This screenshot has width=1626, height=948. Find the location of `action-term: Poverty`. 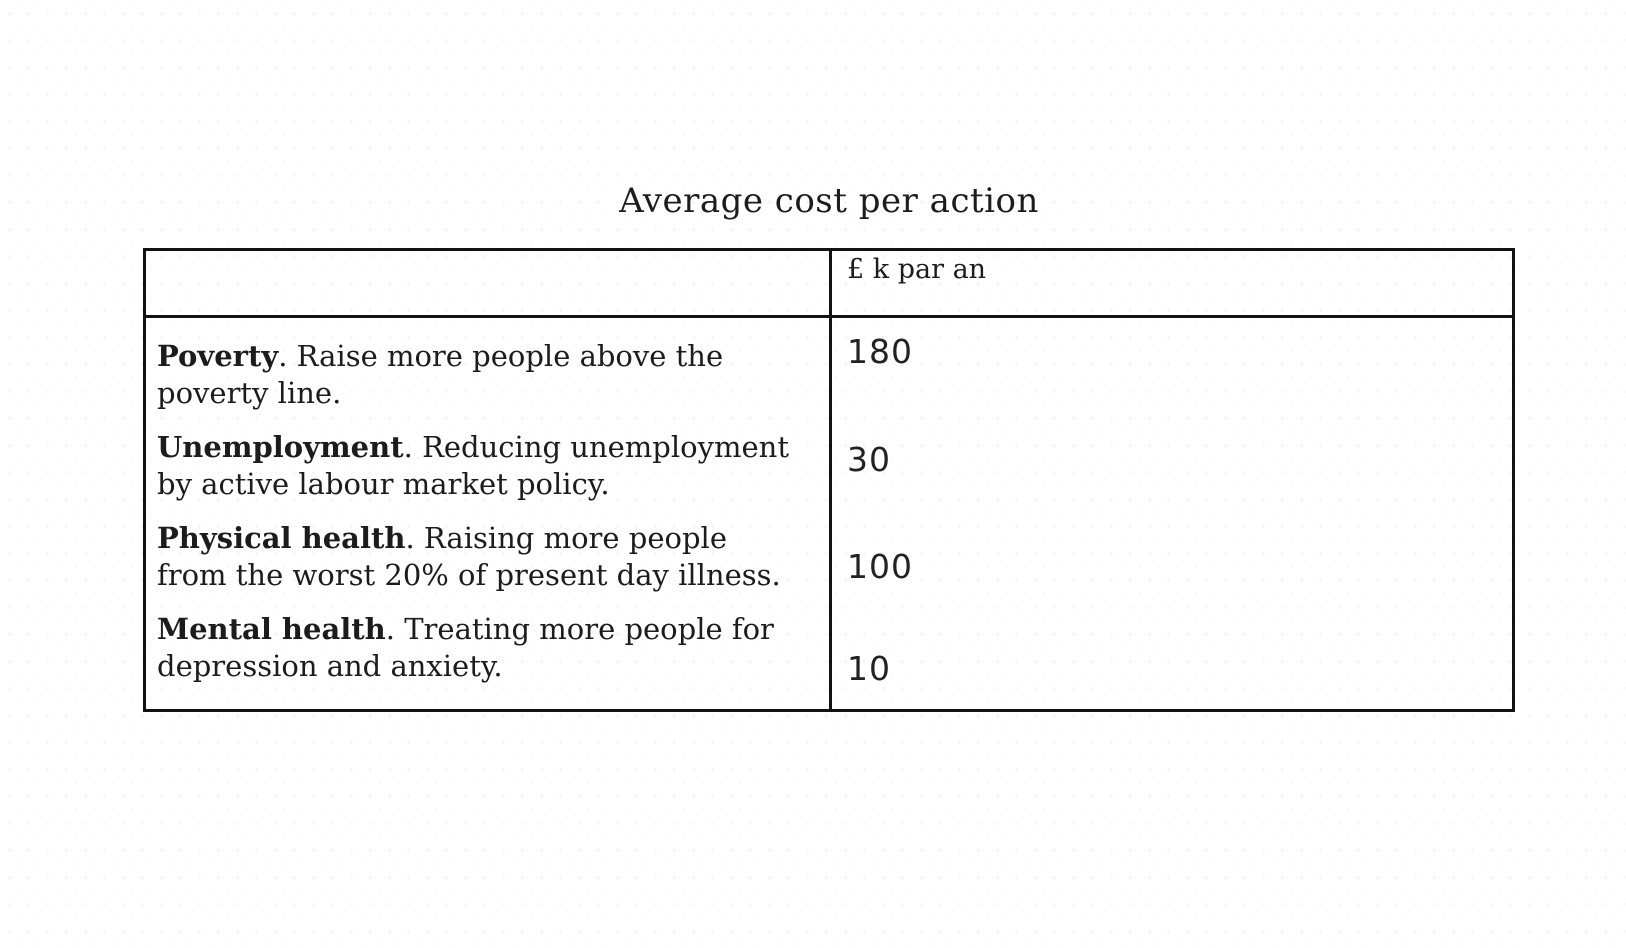

action-term: Poverty is located at coordinates (218, 356).